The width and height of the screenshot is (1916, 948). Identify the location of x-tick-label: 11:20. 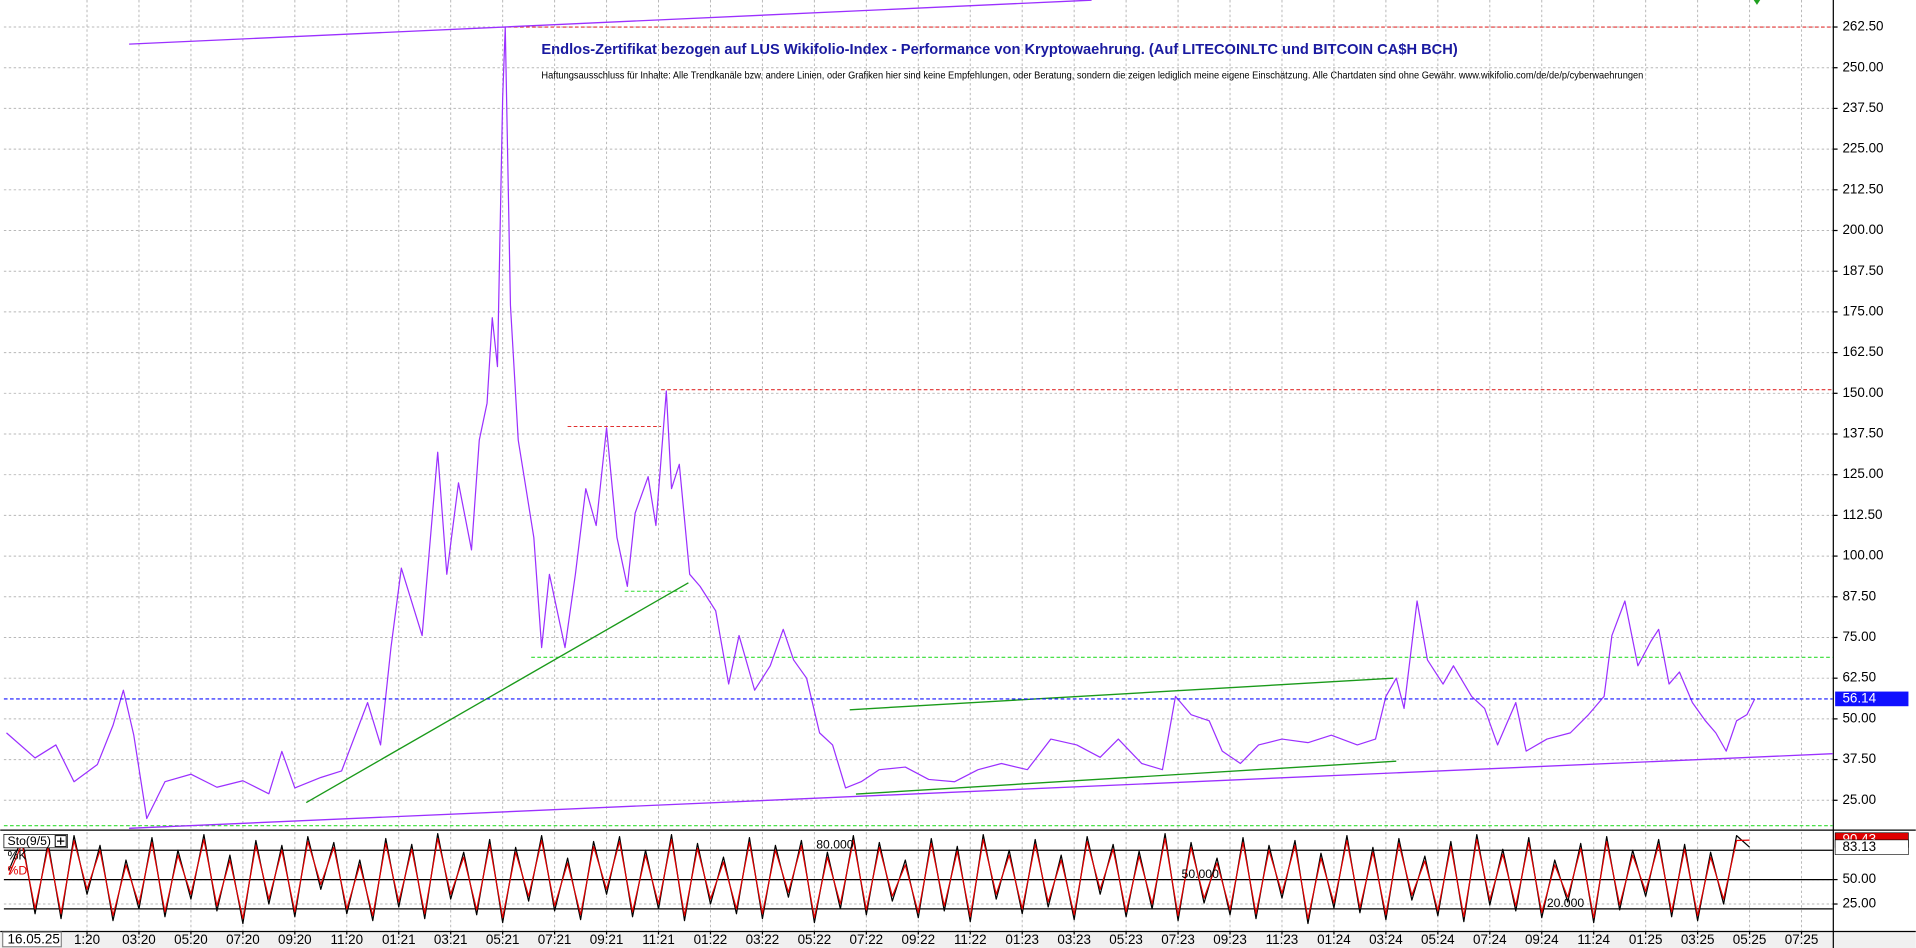
(346, 939).